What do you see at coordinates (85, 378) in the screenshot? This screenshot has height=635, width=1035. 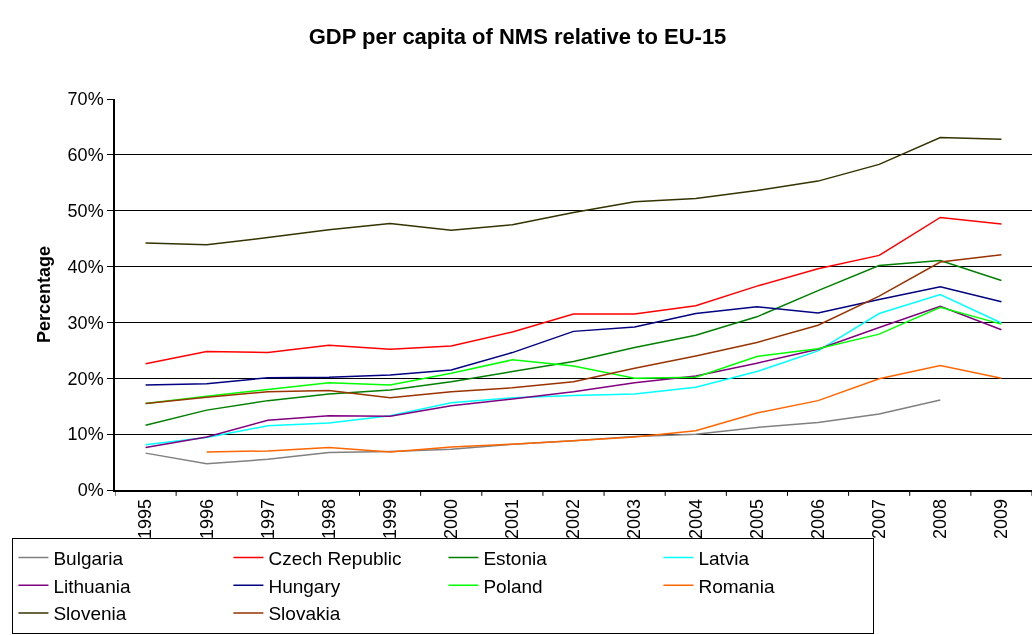 I see `y-tick-label: 20%` at bounding box center [85, 378].